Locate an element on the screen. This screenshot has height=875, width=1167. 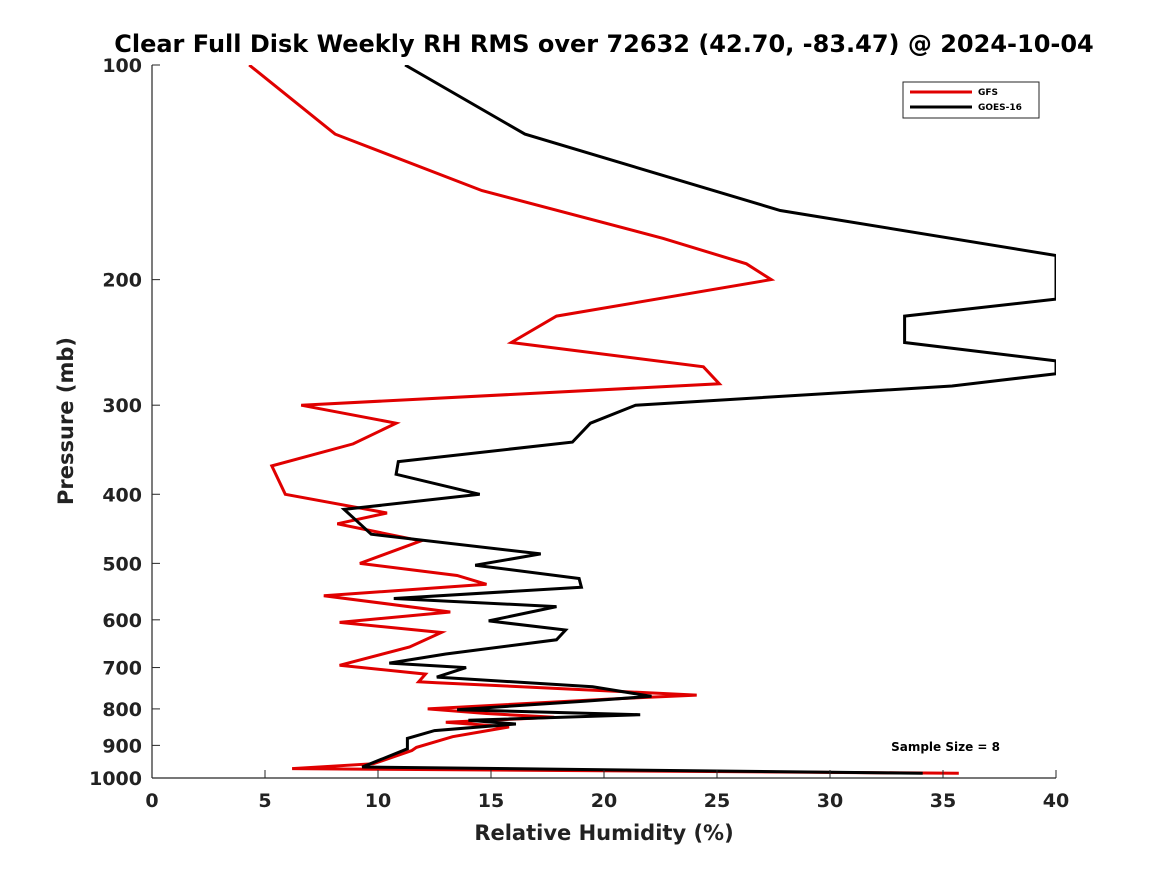
x-tick-label: 10 is located at coordinates (378, 801).